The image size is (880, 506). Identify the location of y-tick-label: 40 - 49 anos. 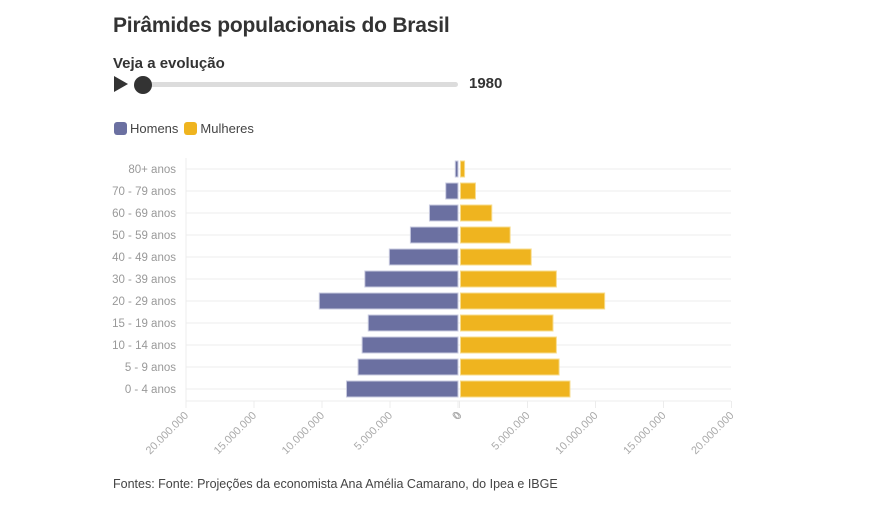
(144, 258).